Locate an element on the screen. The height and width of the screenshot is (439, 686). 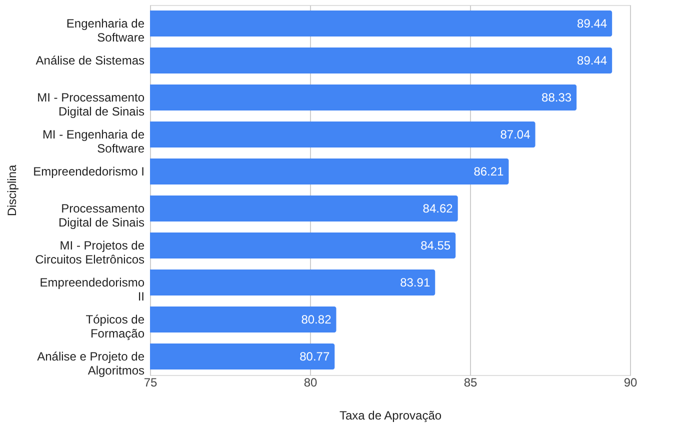
y-tick-label: Análise e Projeto de Algoritmos is located at coordinates (91, 364).